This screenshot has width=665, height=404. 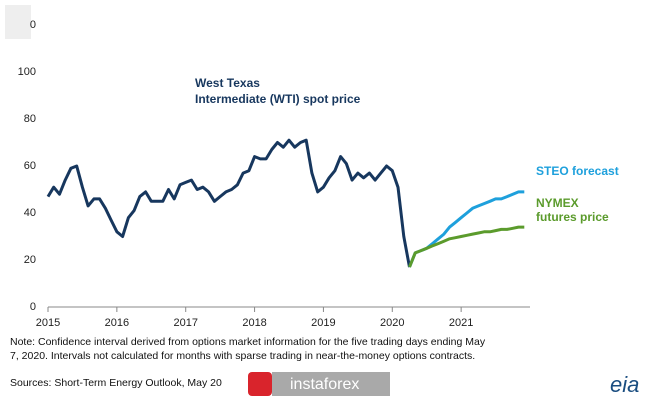 I want to click on y-tick-label: 60, so click(x=30, y=166).